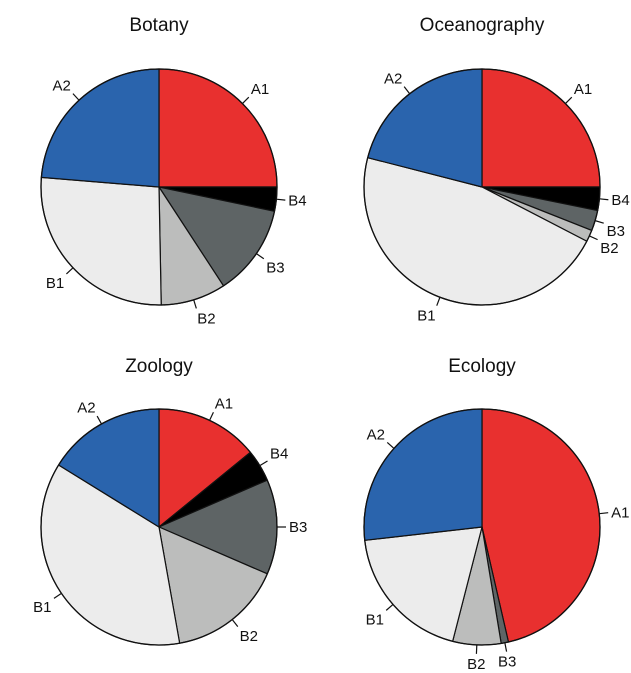 This screenshot has width=631, height=673. What do you see at coordinates (482, 25) in the screenshot?
I see `pie-title-oceanography: Oceanography` at bounding box center [482, 25].